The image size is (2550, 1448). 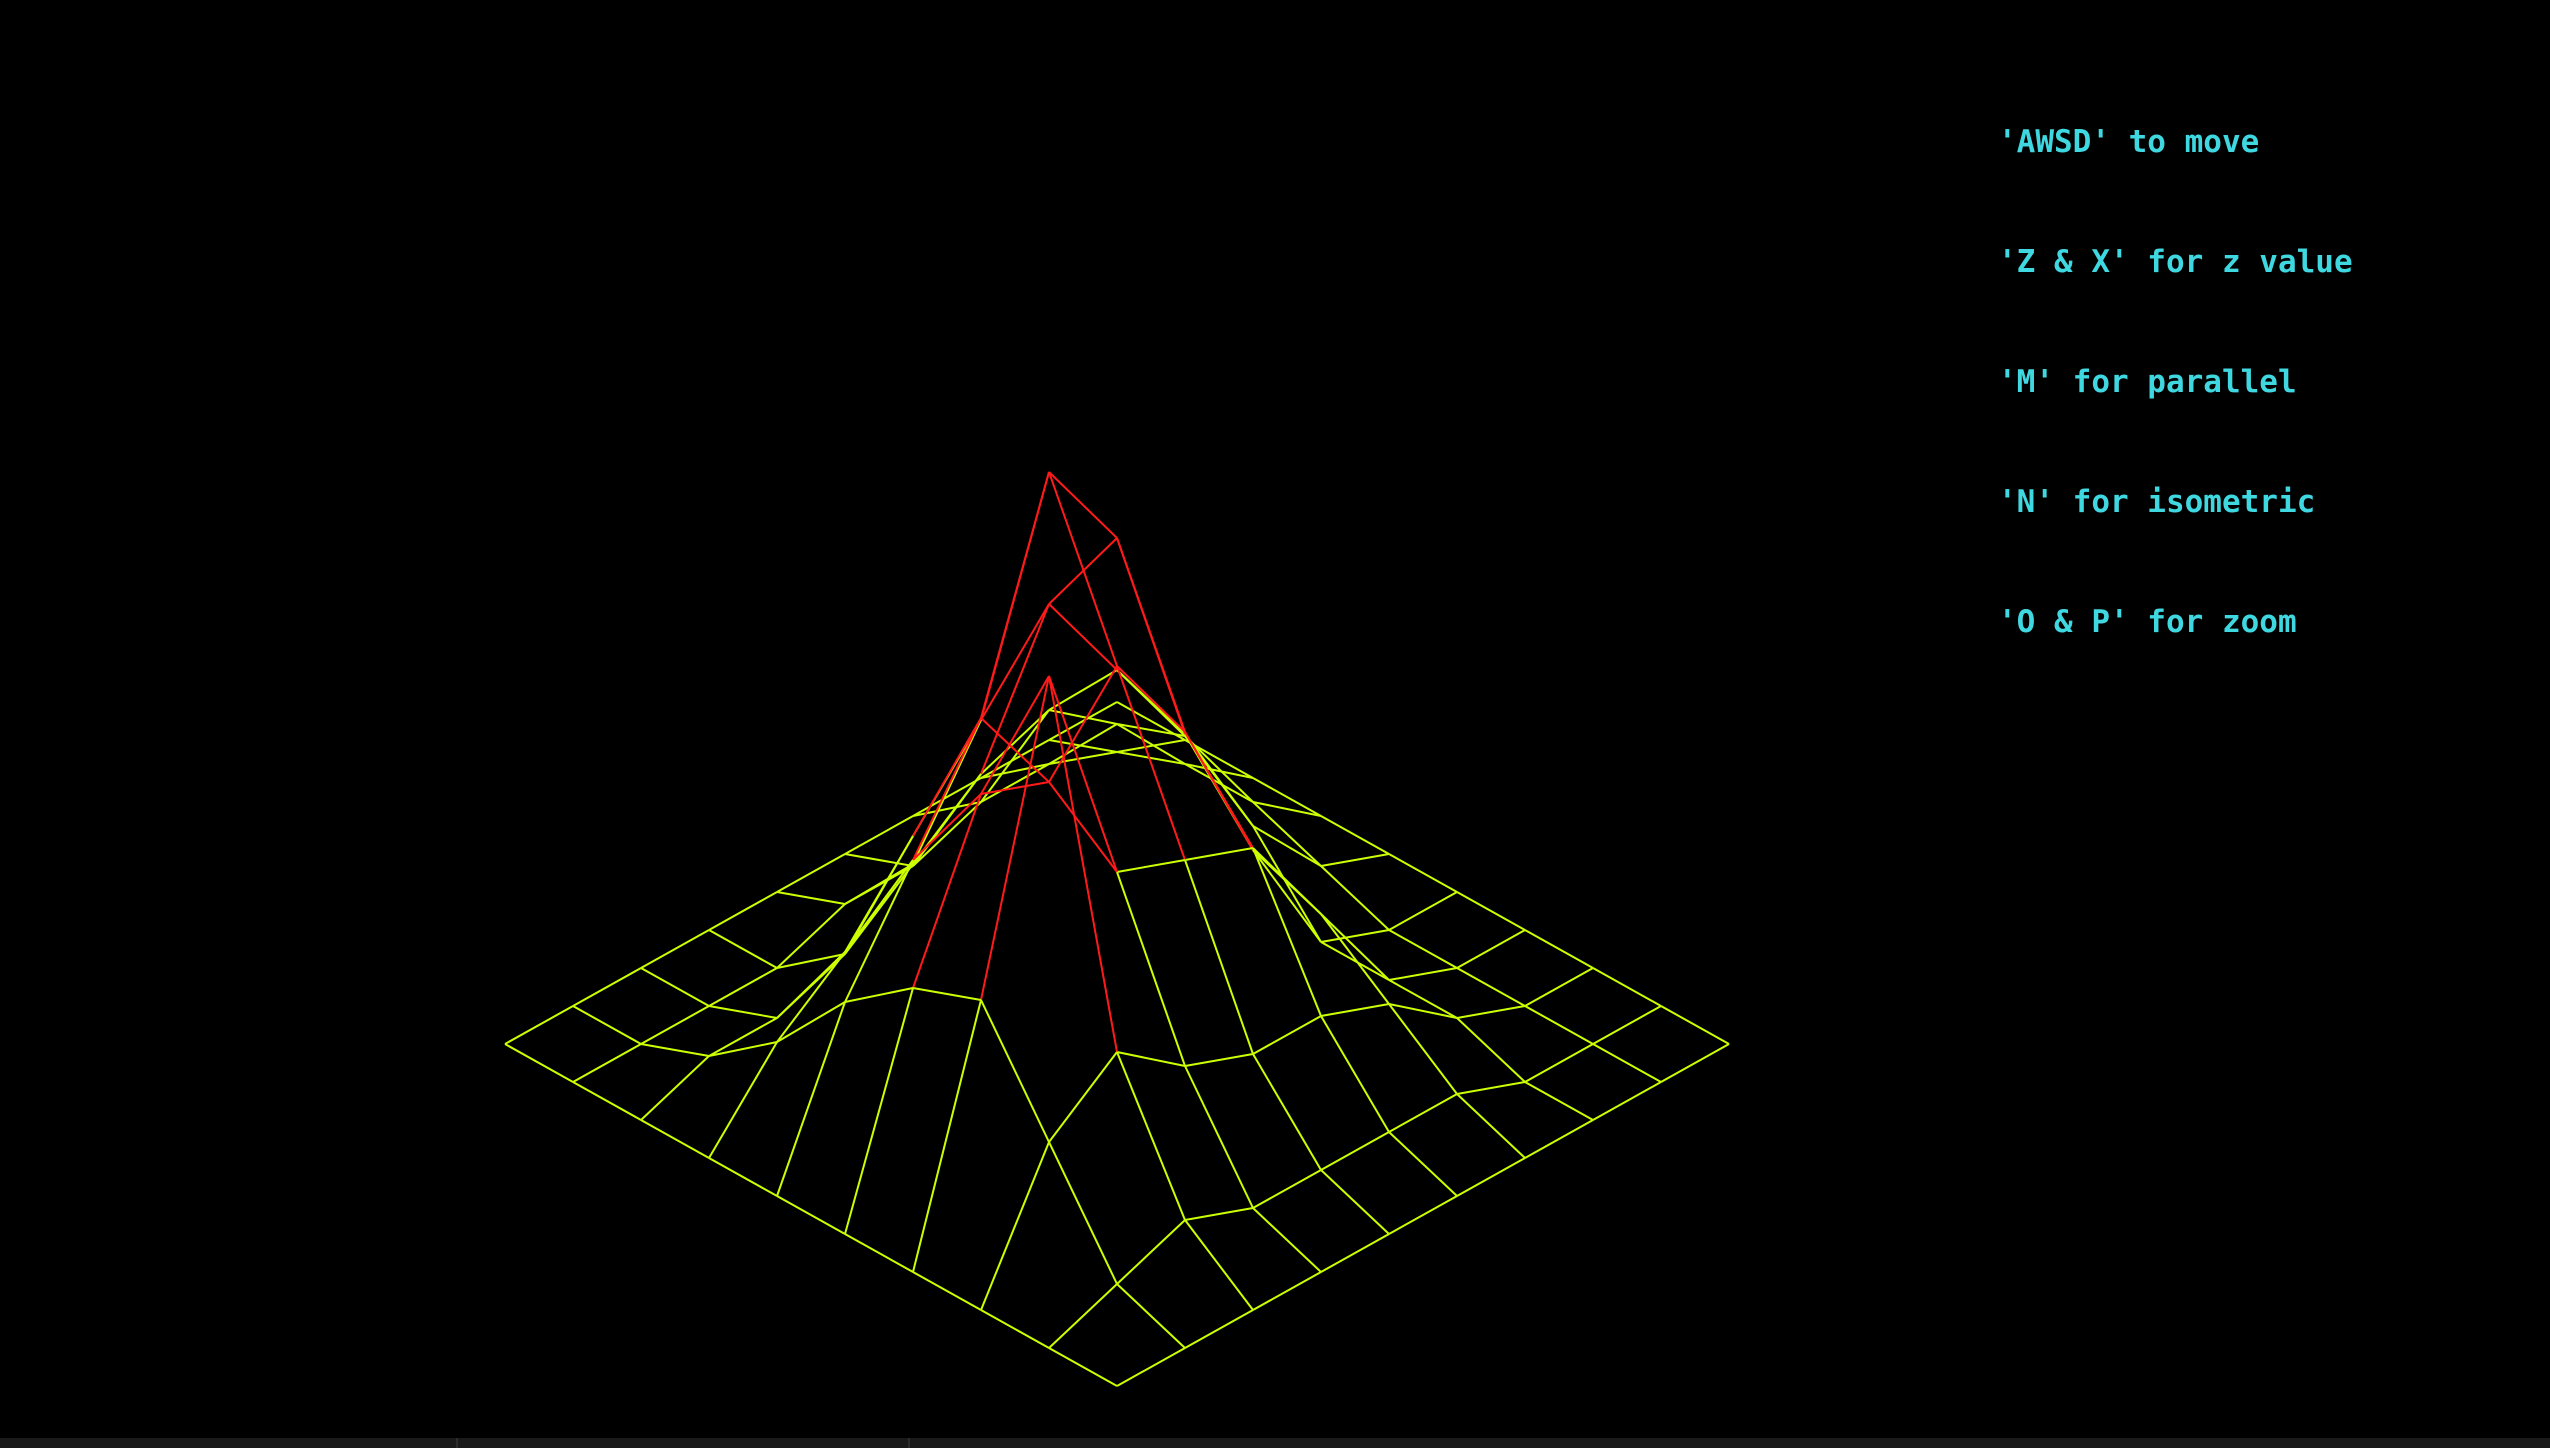 What do you see at coordinates (2175, 262) in the screenshot?
I see `help-z-value: 'Z & X' for z value` at bounding box center [2175, 262].